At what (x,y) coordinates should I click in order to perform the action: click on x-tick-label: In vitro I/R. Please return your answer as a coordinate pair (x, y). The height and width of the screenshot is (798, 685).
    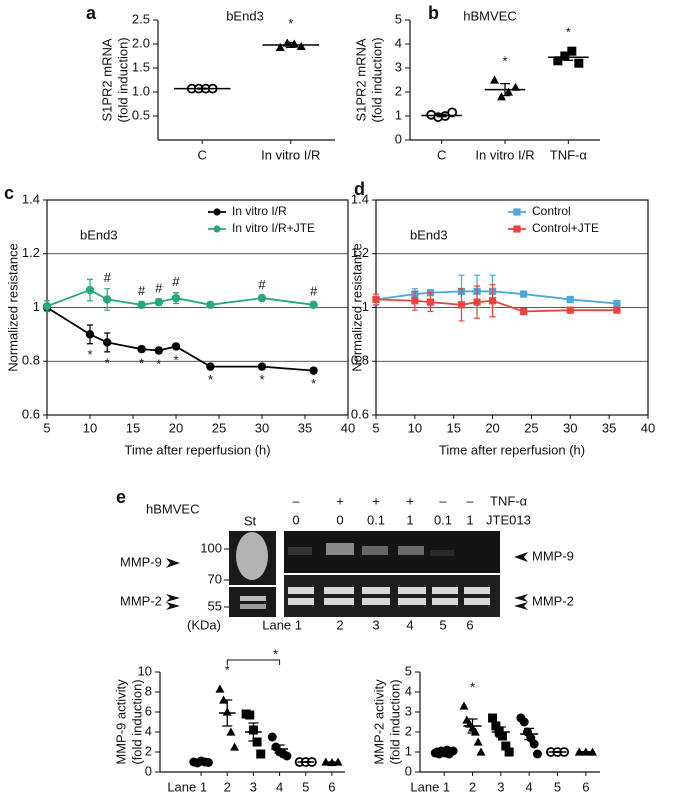
    Looking at the image, I should click on (290, 154).